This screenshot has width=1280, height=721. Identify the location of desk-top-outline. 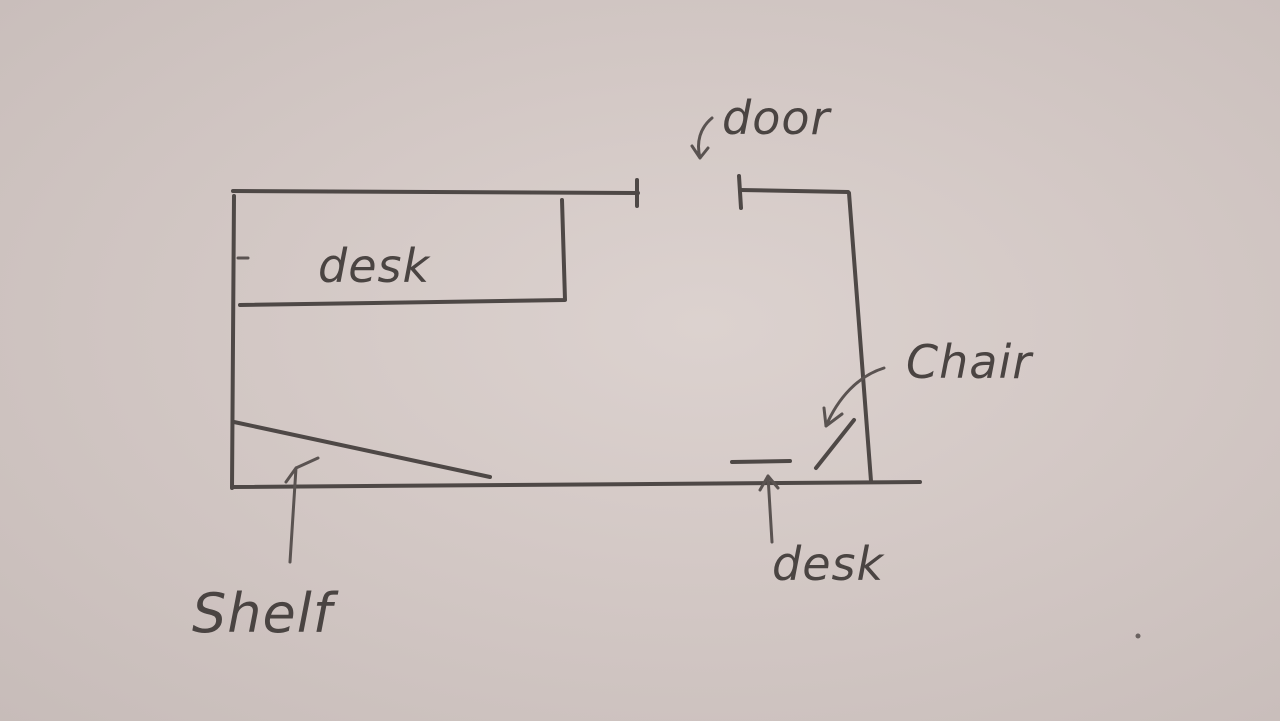
(402, 252).